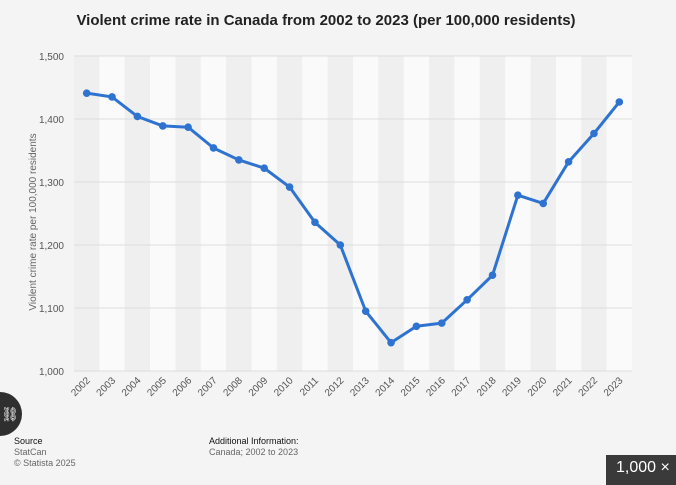 This screenshot has height=485, width=676. What do you see at coordinates (411, 387) in the screenshot?
I see `x-tick-label: 2015` at bounding box center [411, 387].